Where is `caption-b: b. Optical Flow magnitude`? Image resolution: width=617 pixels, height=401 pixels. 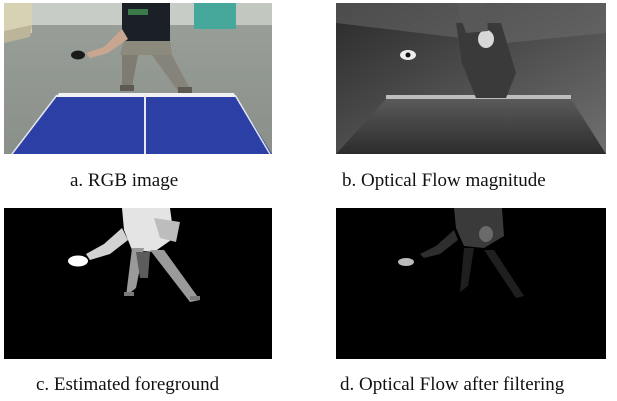 caption-b: b. Optical Flow magnitude is located at coordinates (444, 180).